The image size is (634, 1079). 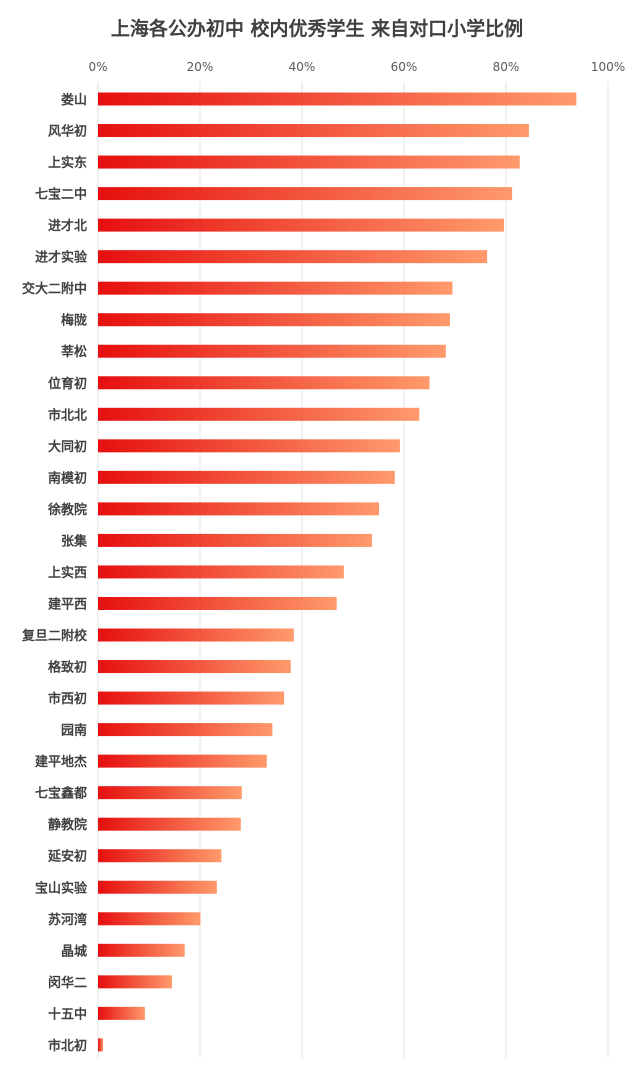 I want to click on category-label: 位育初, so click(x=67, y=384).